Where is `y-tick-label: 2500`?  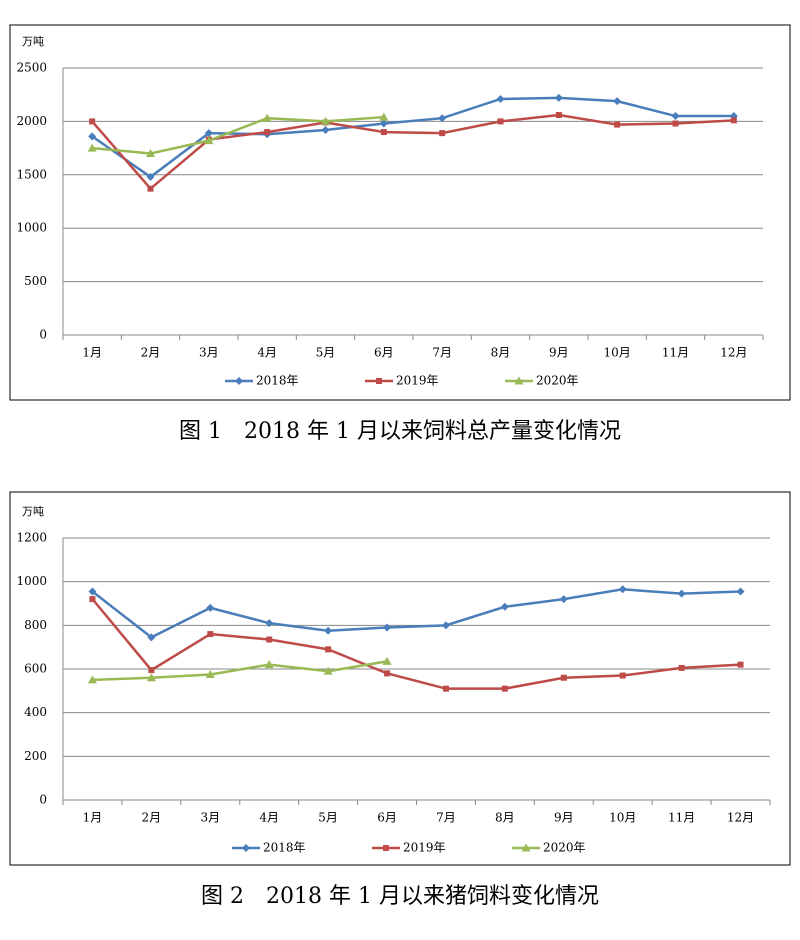
y-tick-label: 2500 is located at coordinates (31, 68).